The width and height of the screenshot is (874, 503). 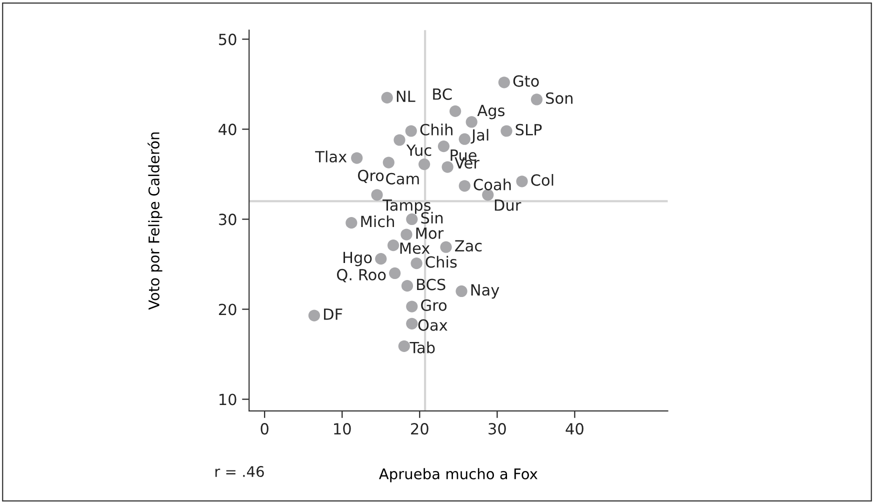 I want to click on annotation: Gto, so click(x=526, y=81).